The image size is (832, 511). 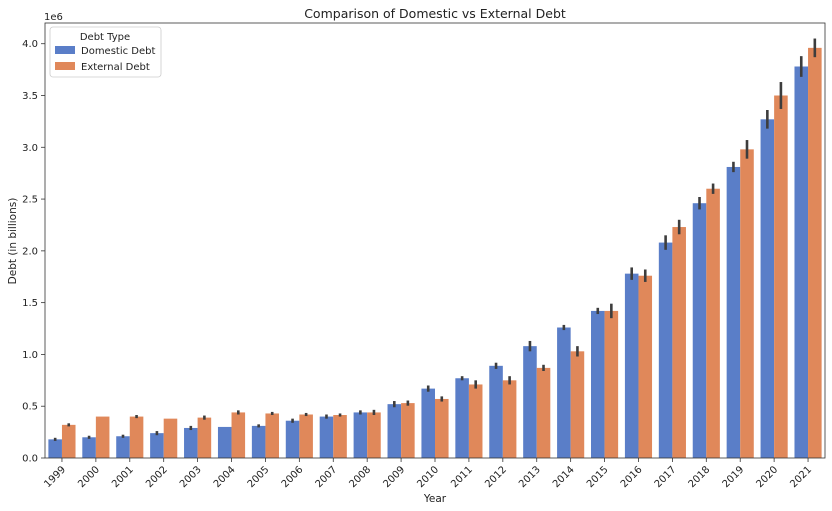 I want to click on bar-domestic-2002, so click(x=157, y=445).